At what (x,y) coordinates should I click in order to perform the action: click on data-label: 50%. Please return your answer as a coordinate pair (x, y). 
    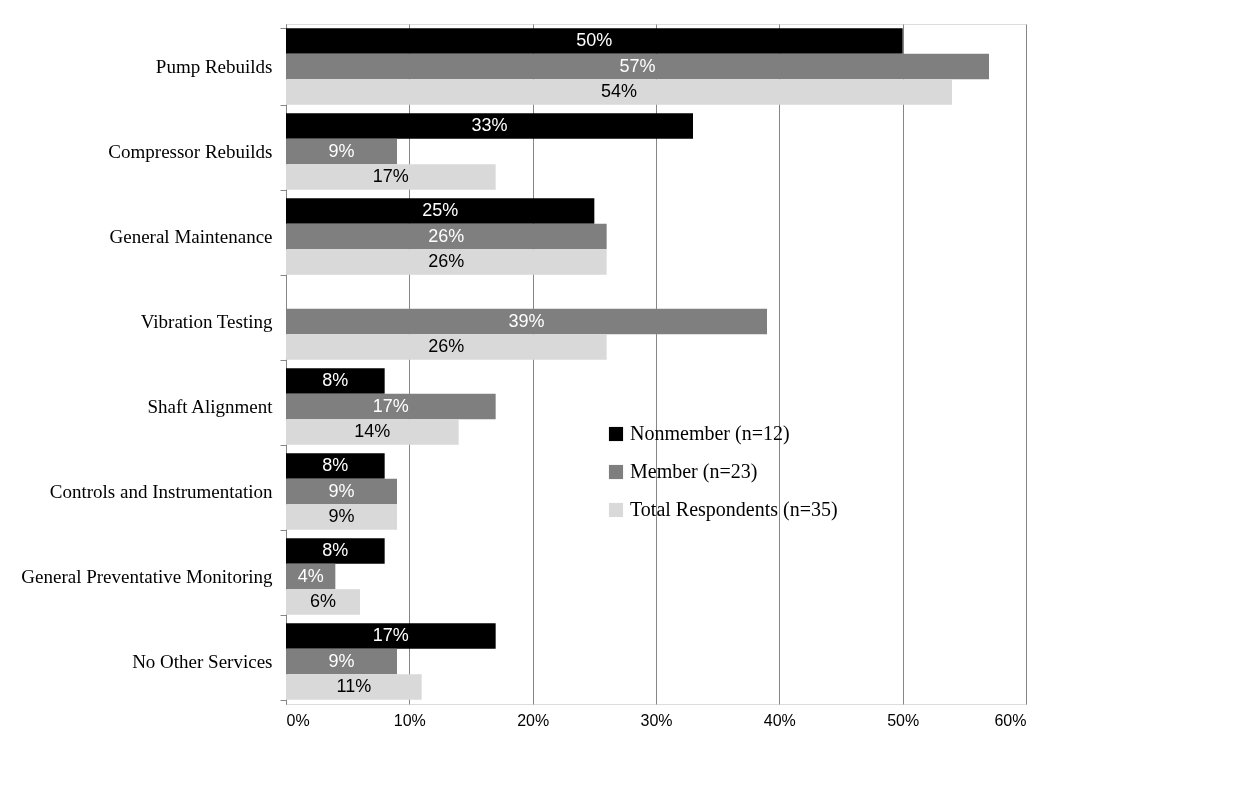
    Looking at the image, I should click on (594, 40).